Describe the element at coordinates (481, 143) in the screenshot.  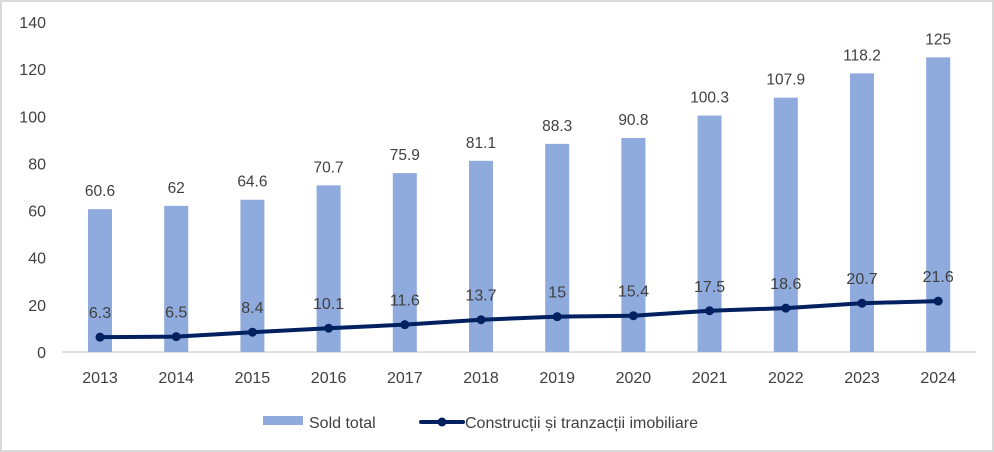
I see `bar-data-label: 81.1` at that location.